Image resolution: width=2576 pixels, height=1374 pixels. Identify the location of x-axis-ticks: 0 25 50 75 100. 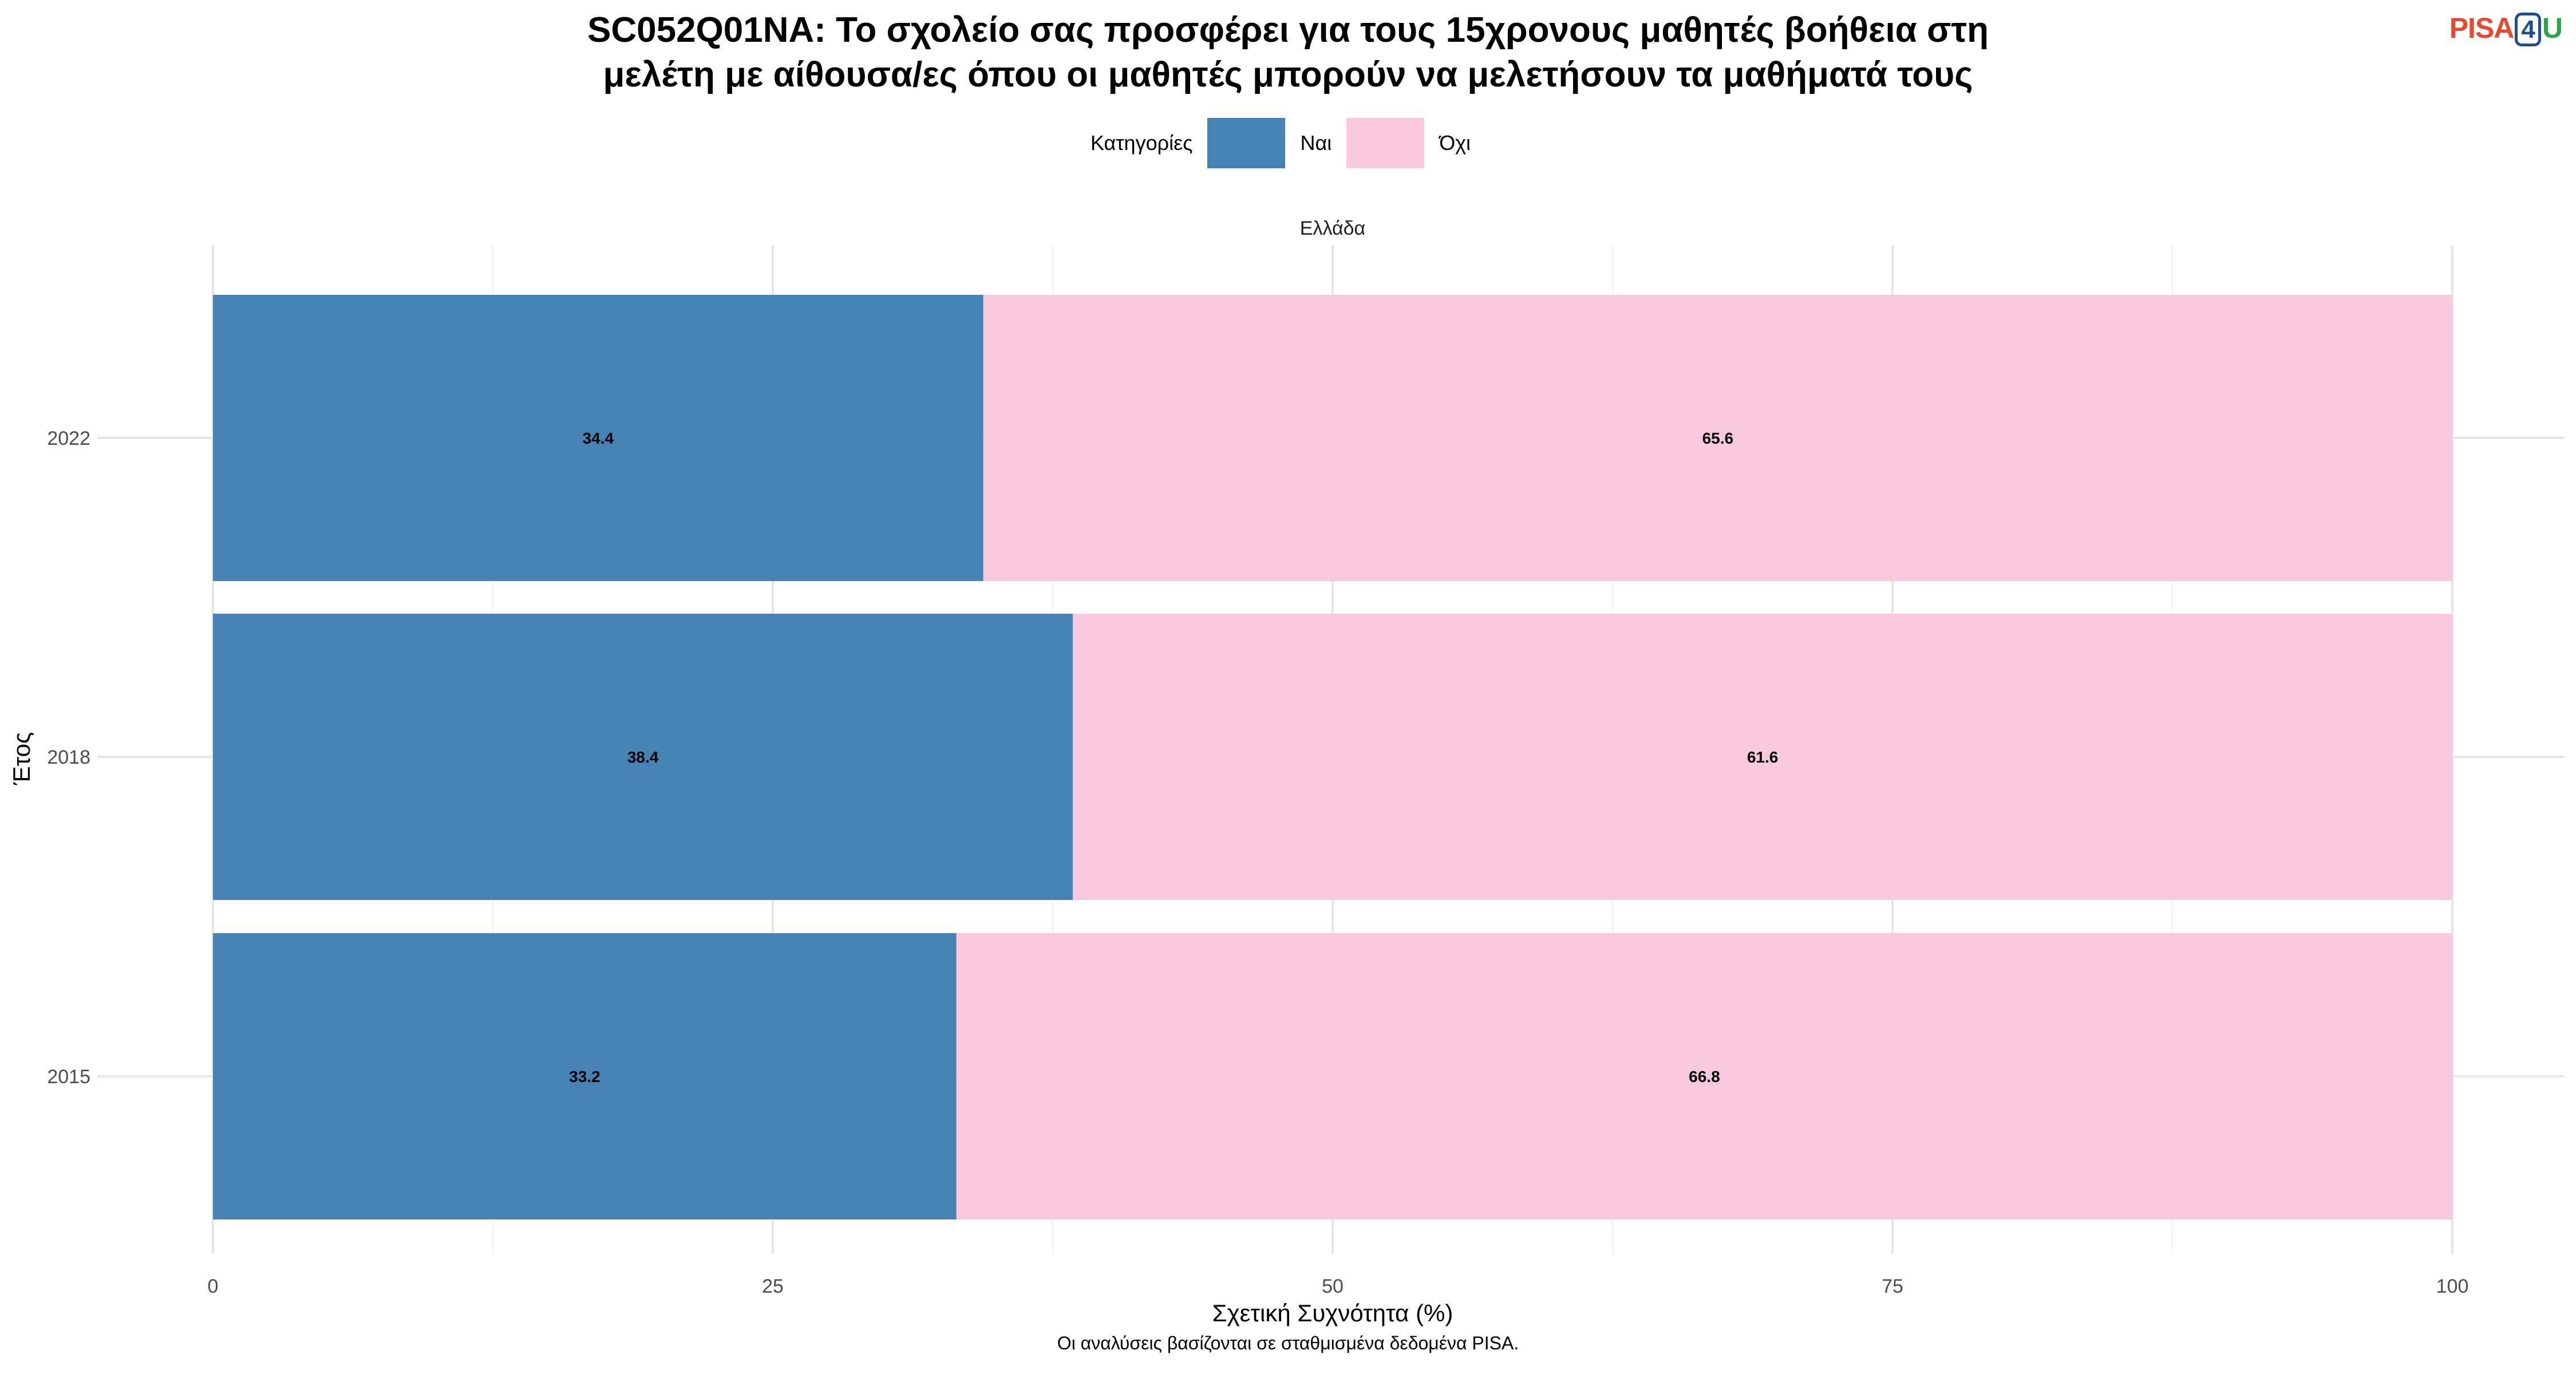
(1338, 1286).